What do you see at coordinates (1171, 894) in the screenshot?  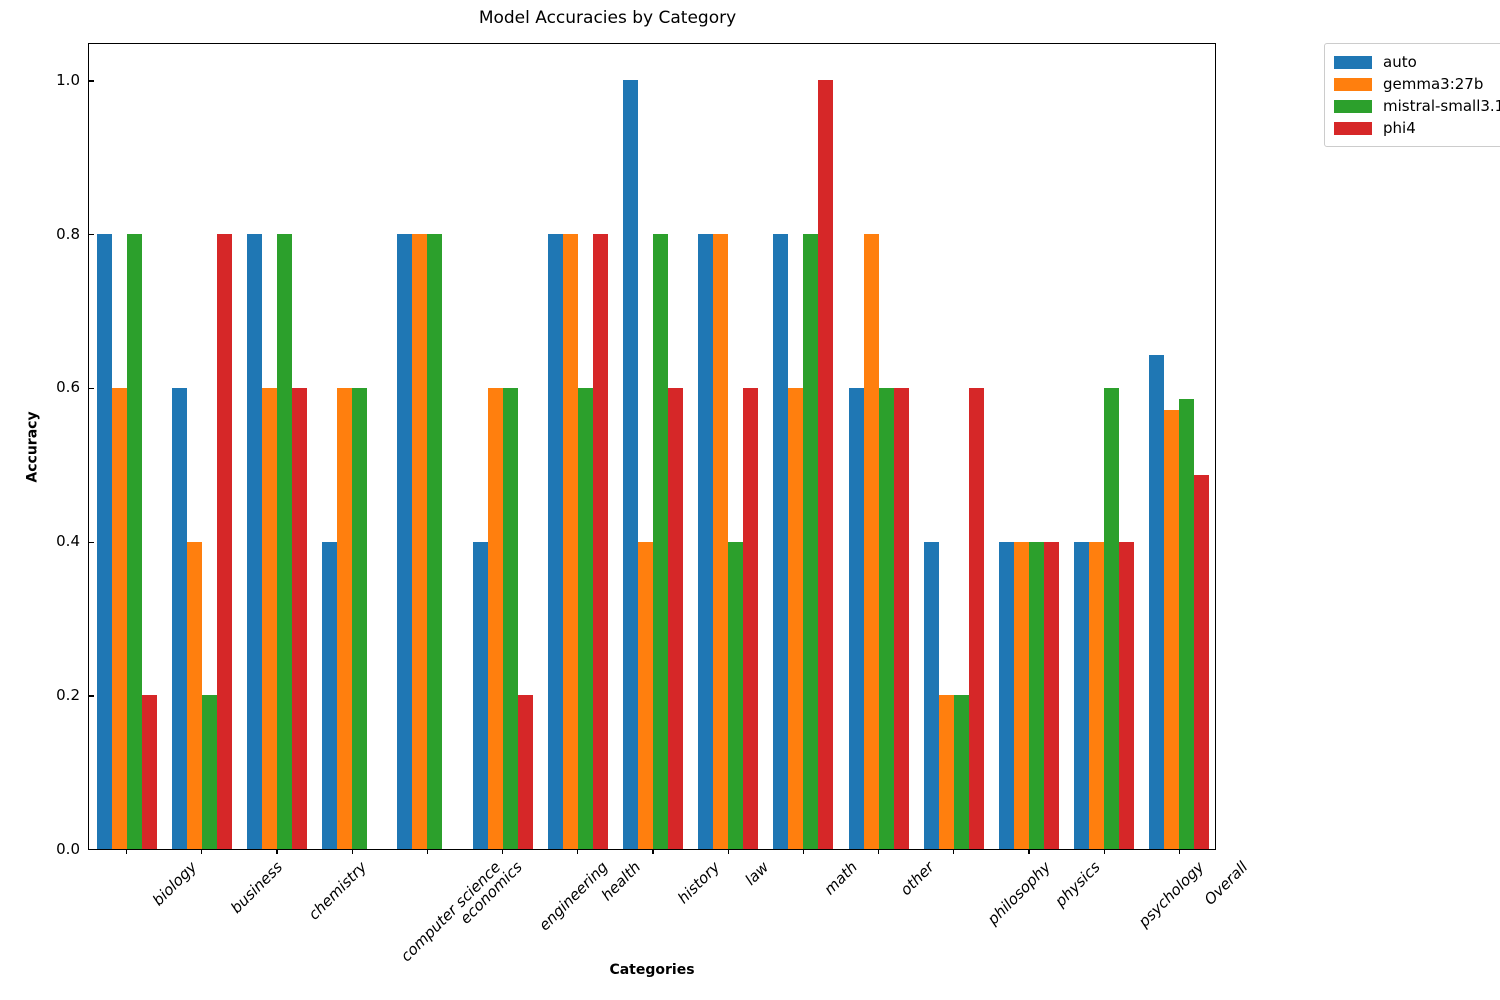 I see `x-axis-tick-label: psychology` at bounding box center [1171, 894].